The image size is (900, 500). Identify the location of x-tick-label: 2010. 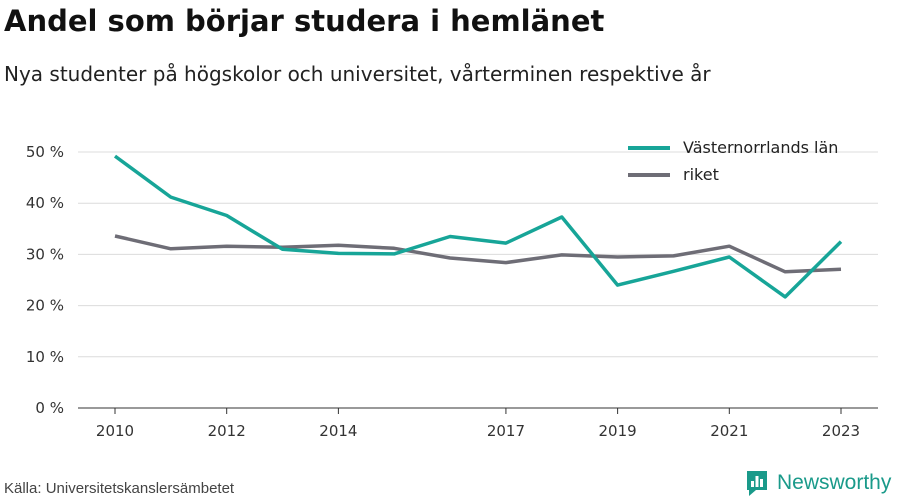
(115, 431).